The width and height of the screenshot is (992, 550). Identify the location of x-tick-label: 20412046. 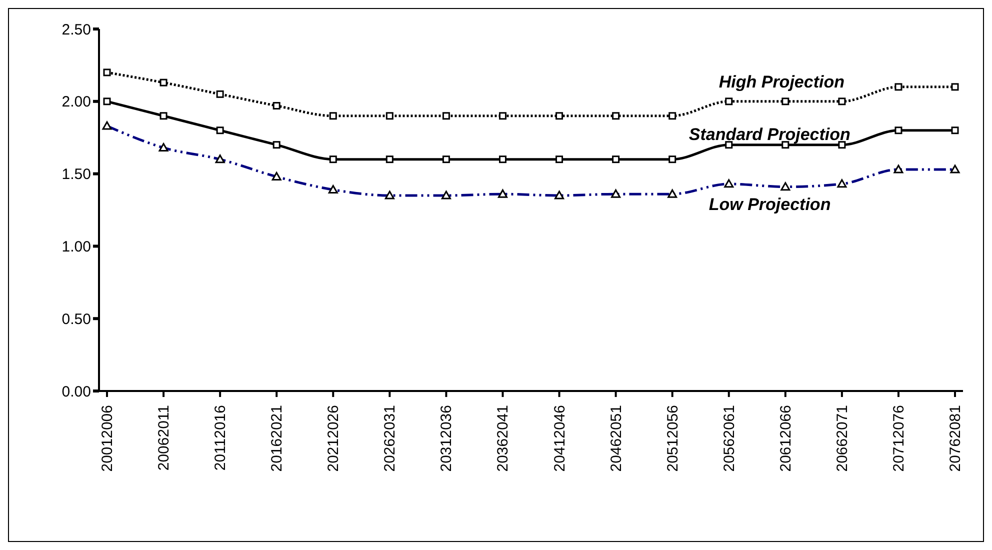
(559, 438).